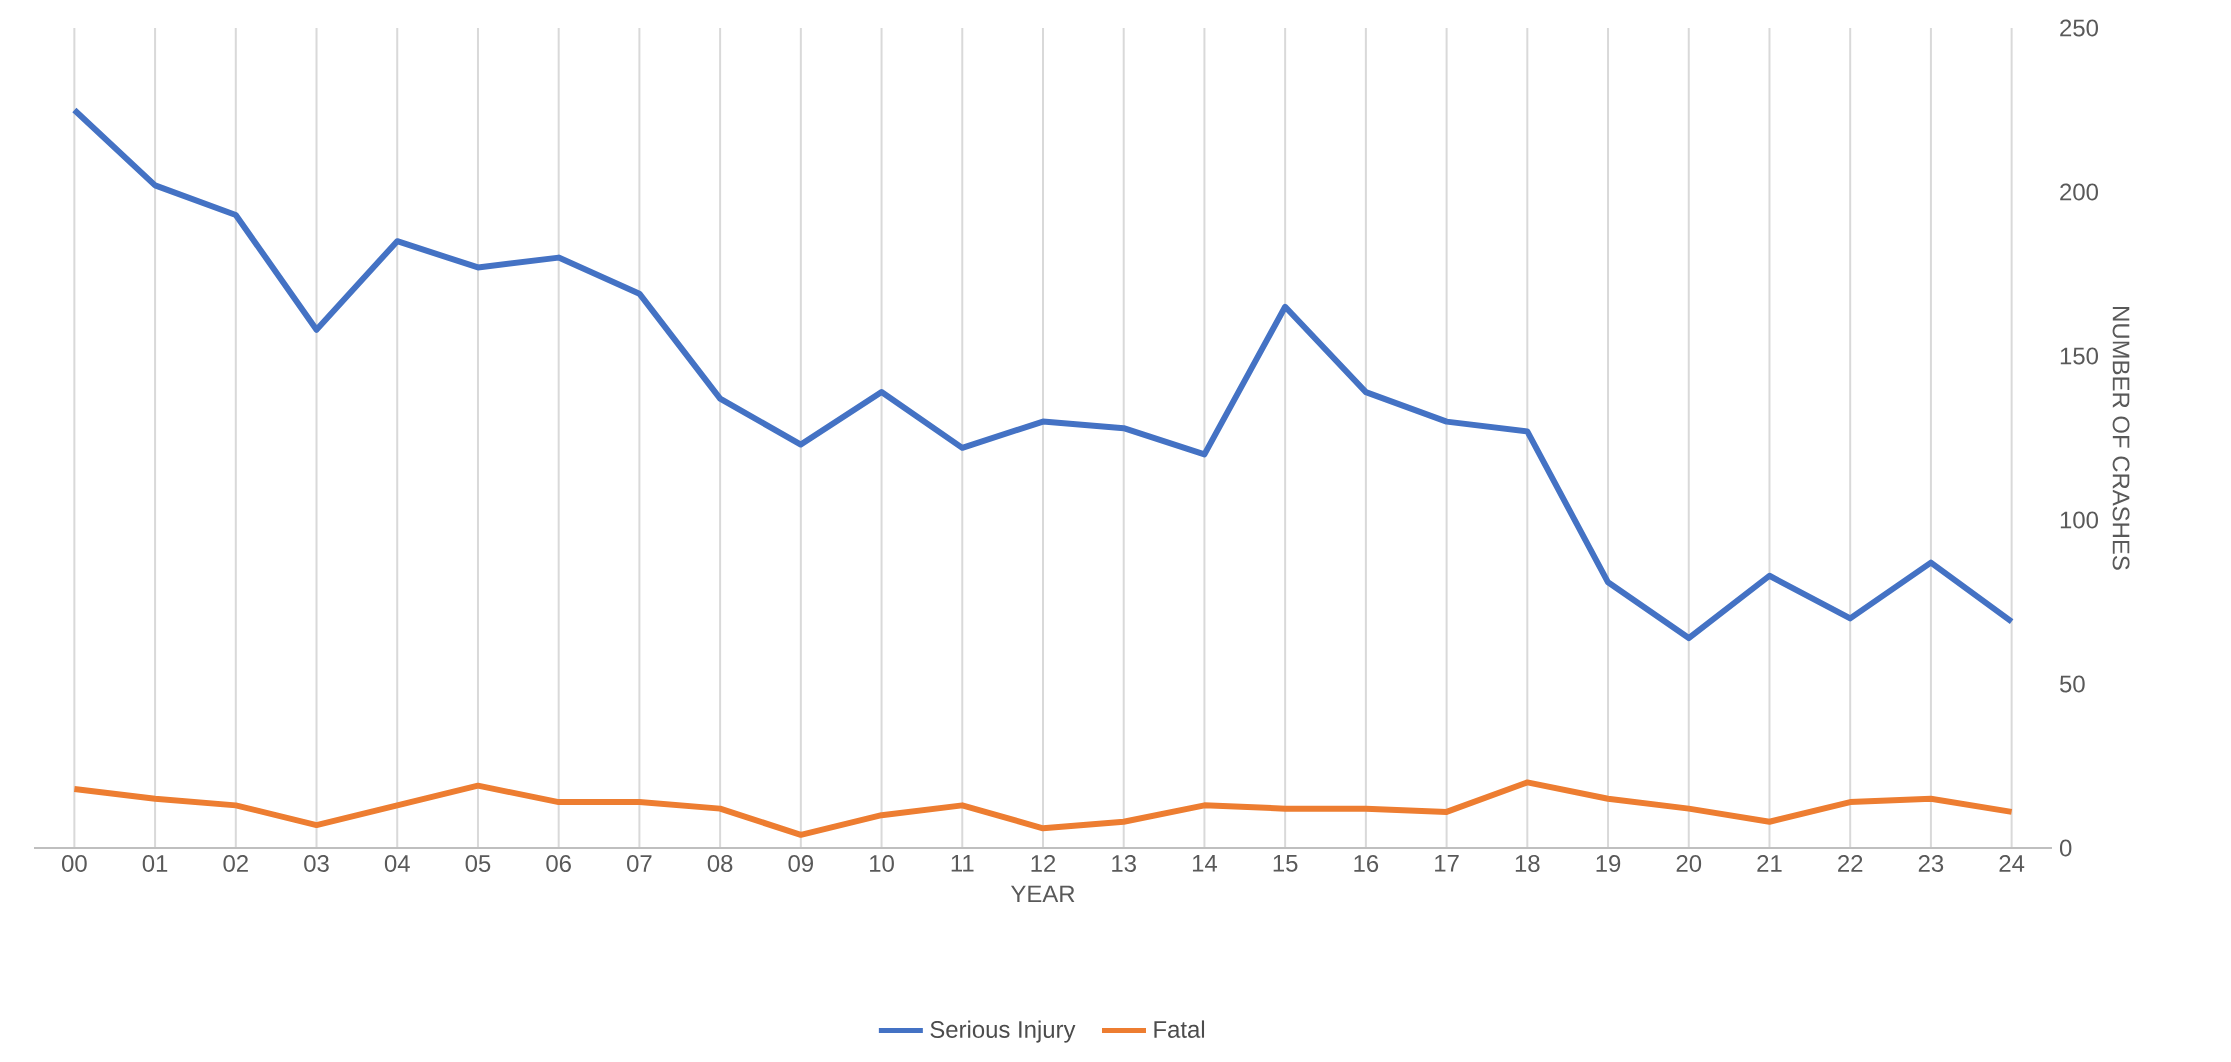 This screenshot has width=2231, height=1062. I want to click on x-tick-label: 17, so click(1447, 863).